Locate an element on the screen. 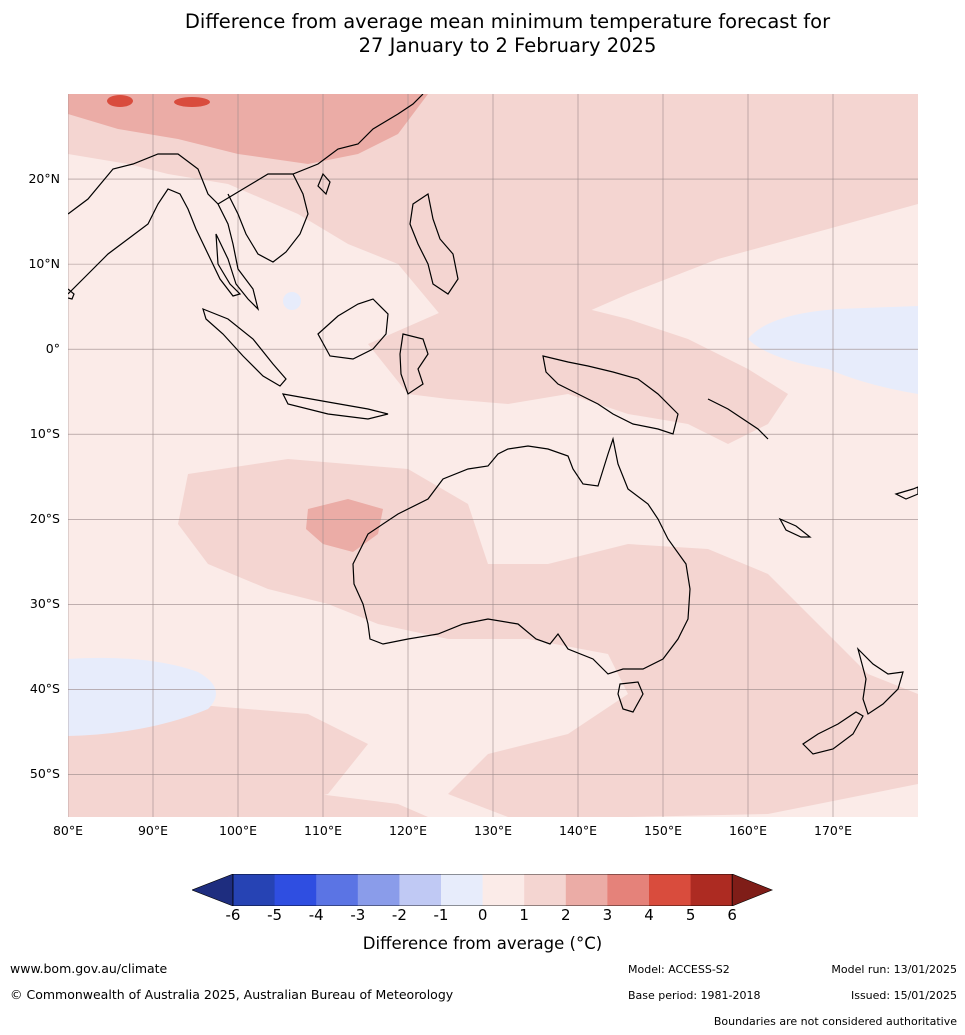 Image resolution: width=965 pixels, height=1035 pixels. coast-indochina is located at coordinates (268, 218).